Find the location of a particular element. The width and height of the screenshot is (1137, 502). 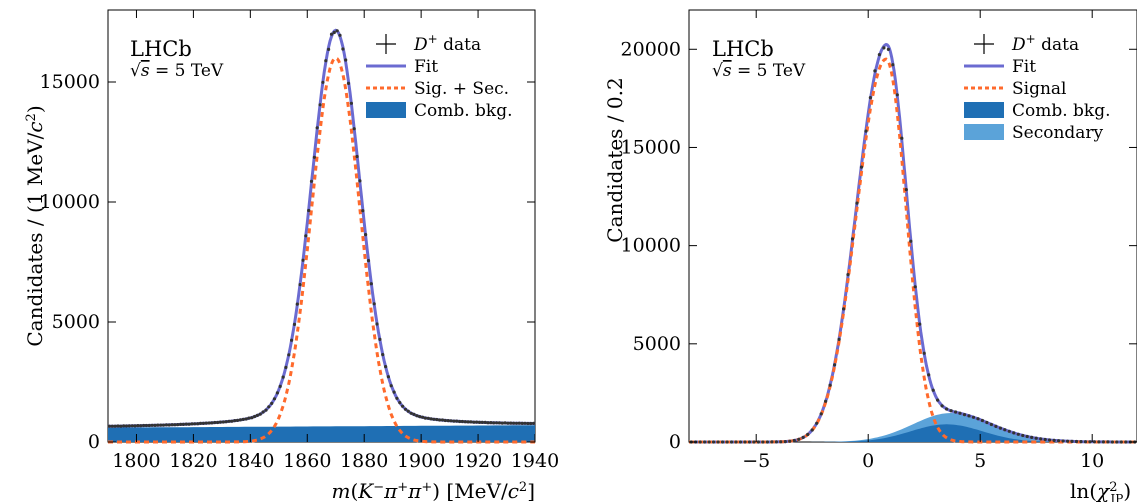

ip-y-tick-label: 15000 is located at coordinates (651, 147).